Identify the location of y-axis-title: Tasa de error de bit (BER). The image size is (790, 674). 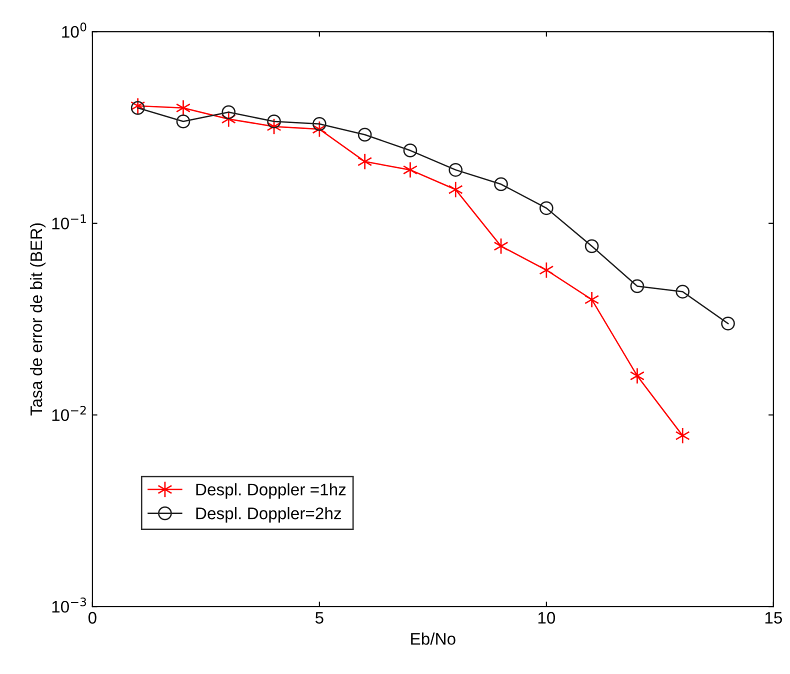
(38, 319).